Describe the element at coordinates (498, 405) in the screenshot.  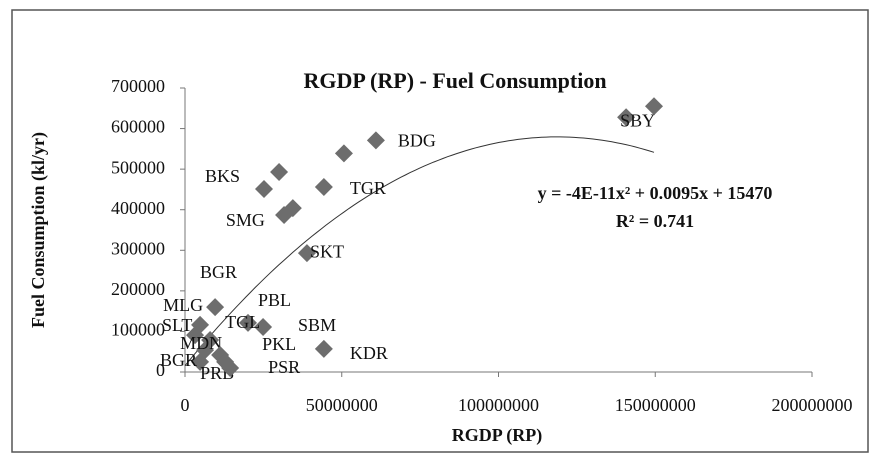
I see `x-tick-label: 100000000` at that location.